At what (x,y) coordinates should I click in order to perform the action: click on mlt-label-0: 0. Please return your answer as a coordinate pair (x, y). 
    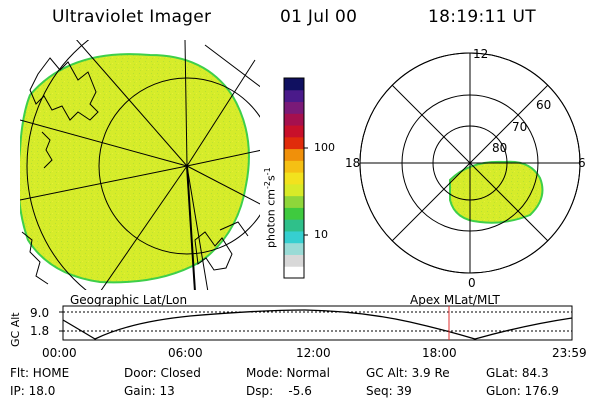
    Looking at the image, I should click on (472, 283).